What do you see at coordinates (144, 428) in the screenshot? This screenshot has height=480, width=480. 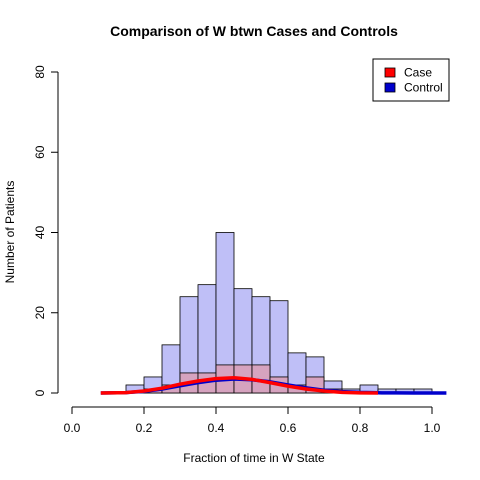 I see `x-tick-label: 0.2` at bounding box center [144, 428].